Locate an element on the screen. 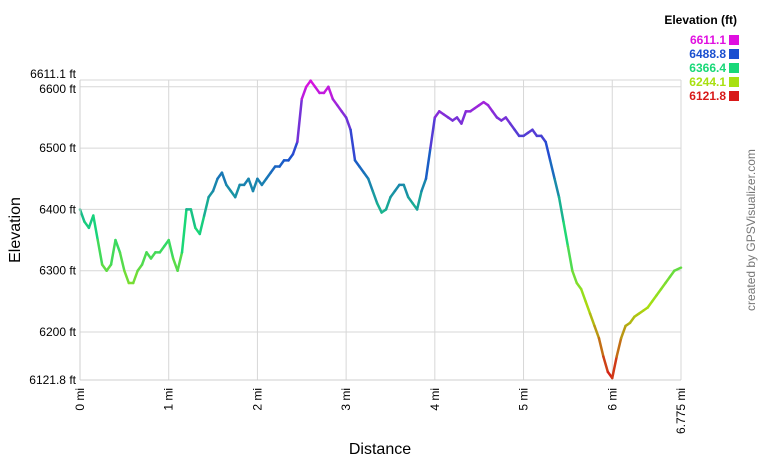  x-tick-label: 3 mi is located at coordinates (346, 399).